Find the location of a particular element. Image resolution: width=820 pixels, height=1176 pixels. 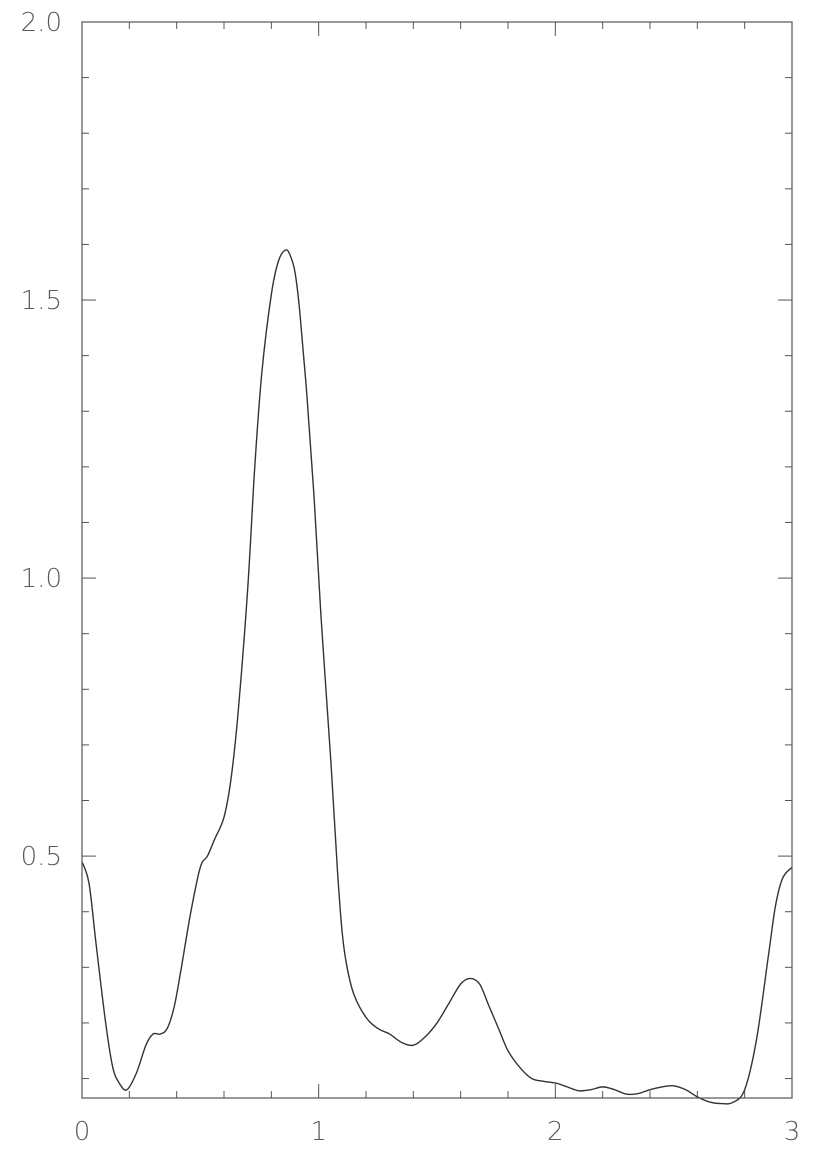

y-tick-label: 2.0 is located at coordinates (41, 23).